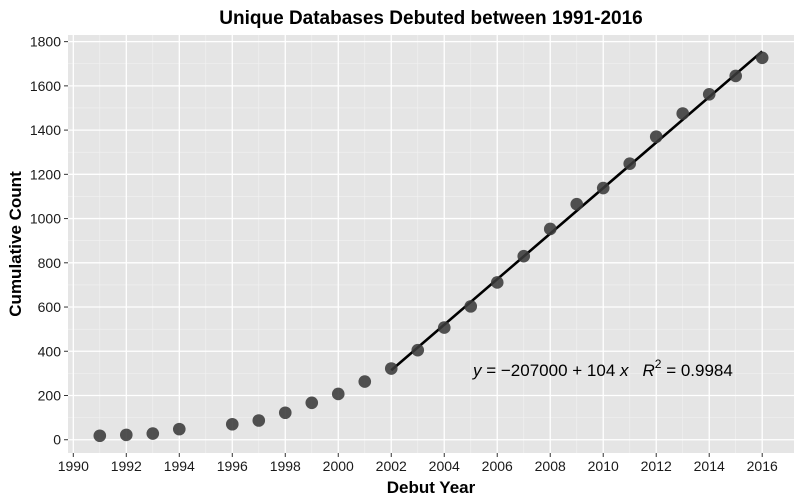  What do you see at coordinates (45, 174) in the screenshot?
I see `y-tick-label: 1200` at bounding box center [45, 174].